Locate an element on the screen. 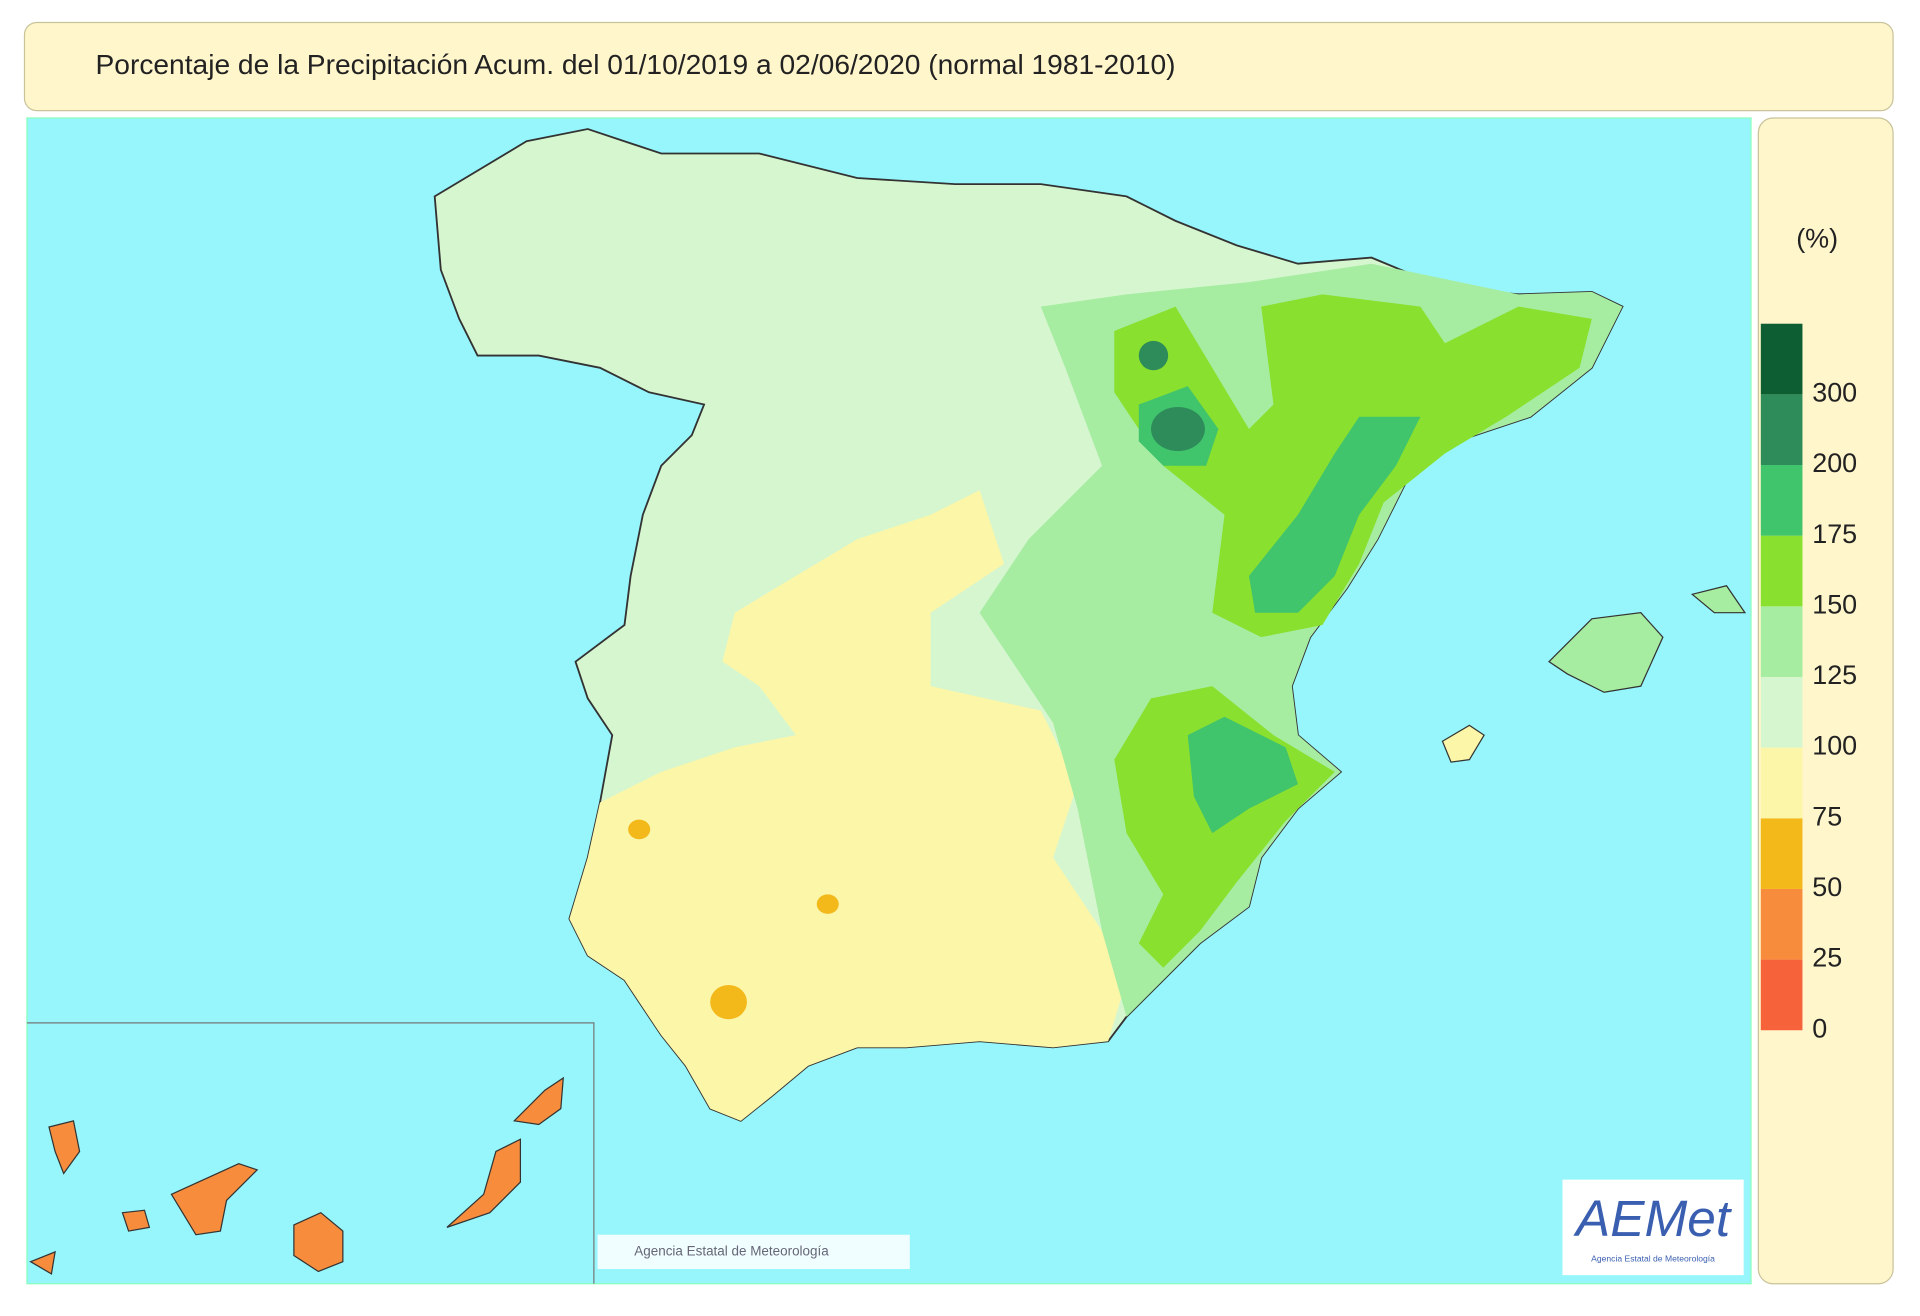  logo-caption: Agencia Estatal de Meteorología is located at coordinates (1653, 1258).